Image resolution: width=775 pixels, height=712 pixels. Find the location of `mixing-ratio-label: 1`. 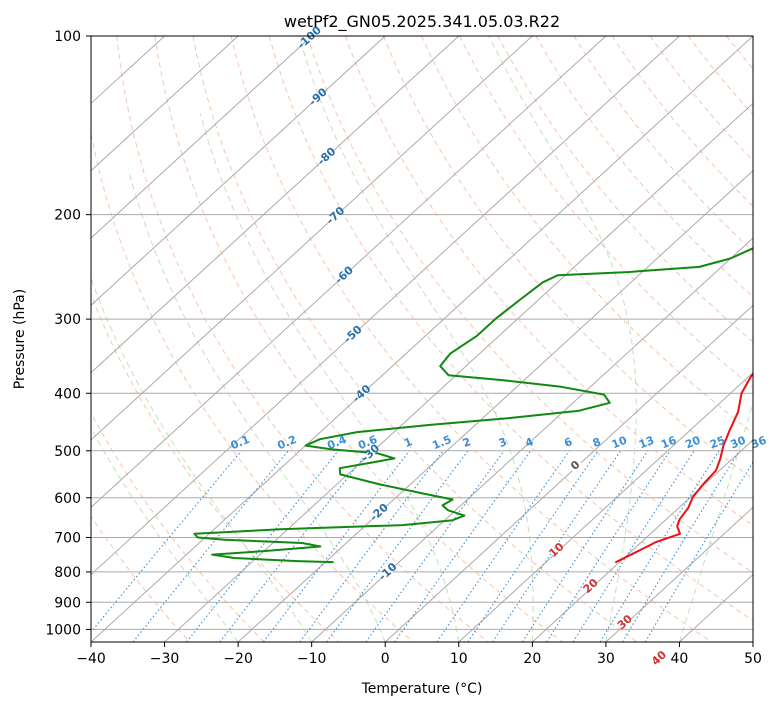

mixing-ratio-label: 1 is located at coordinates (408, 442).